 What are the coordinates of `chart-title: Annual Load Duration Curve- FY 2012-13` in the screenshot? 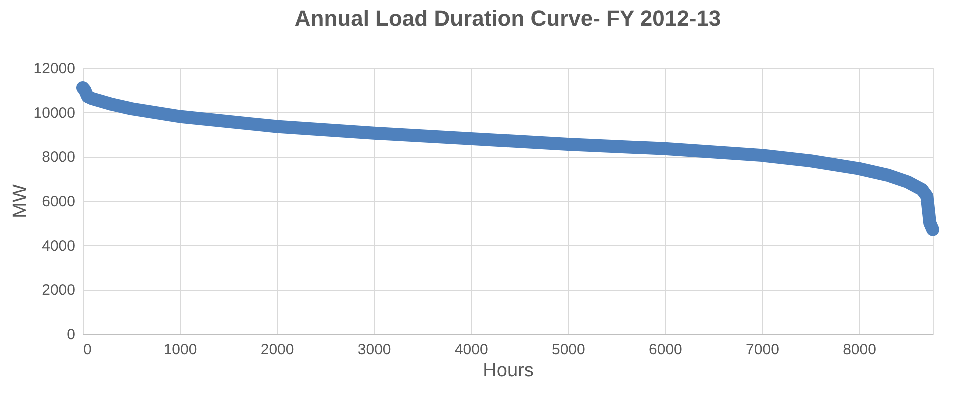 It's located at (508, 18).